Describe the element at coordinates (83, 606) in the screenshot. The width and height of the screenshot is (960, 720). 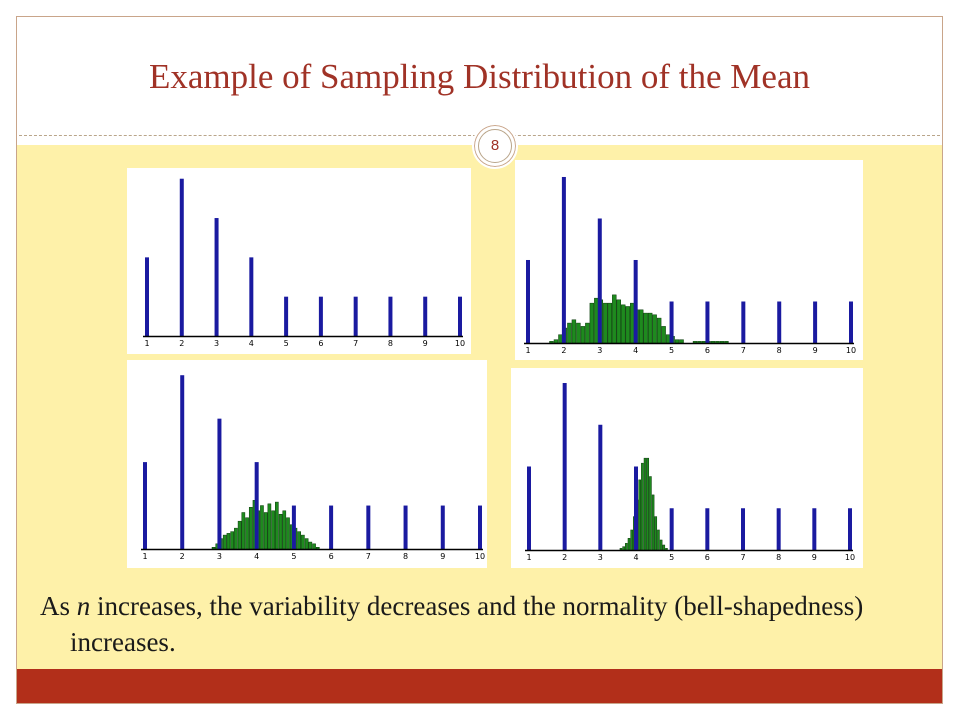
I see `caption-variable: n` at that location.